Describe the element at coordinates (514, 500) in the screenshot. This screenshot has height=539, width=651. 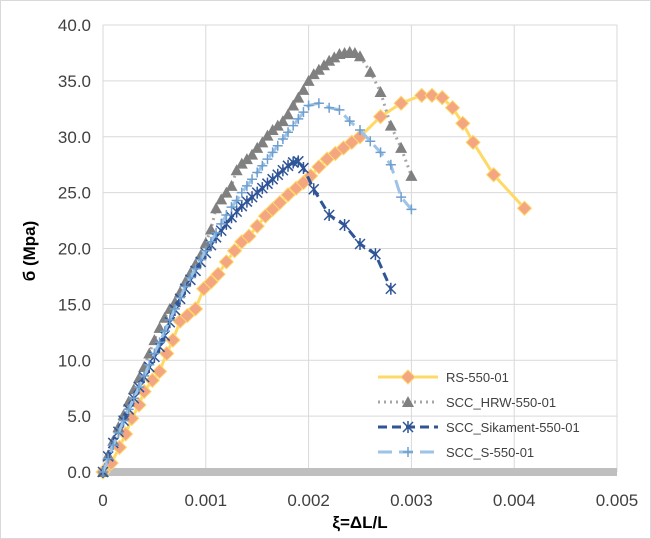
I see `x-tick-label: 0.004` at that location.